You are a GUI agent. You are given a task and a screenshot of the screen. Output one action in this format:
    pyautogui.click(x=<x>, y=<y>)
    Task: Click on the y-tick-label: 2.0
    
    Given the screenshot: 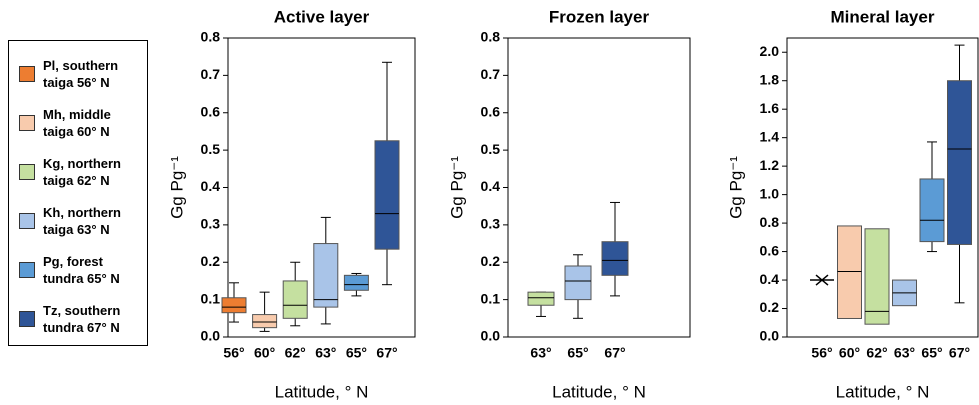 What is the action you would take?
    pyautogui.click(x=770, y=51)
    